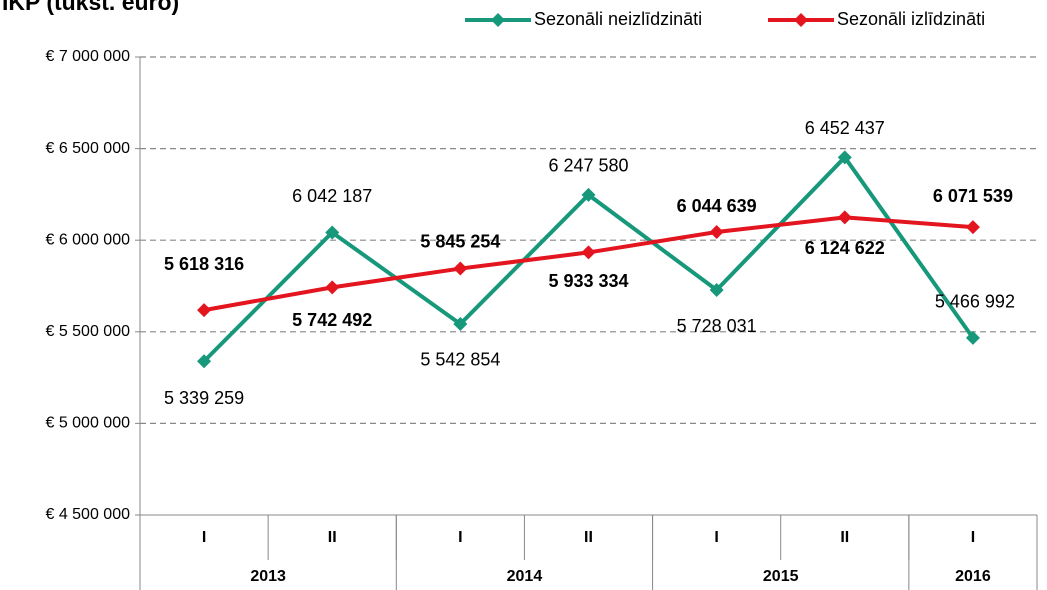 This screenshot has height=590, width=1047. What do you see at coordinates (618, 19) in the screenshot?
I see `legend-label: Sezonāli neizlīdzināti` at bounding box center [618, 19].